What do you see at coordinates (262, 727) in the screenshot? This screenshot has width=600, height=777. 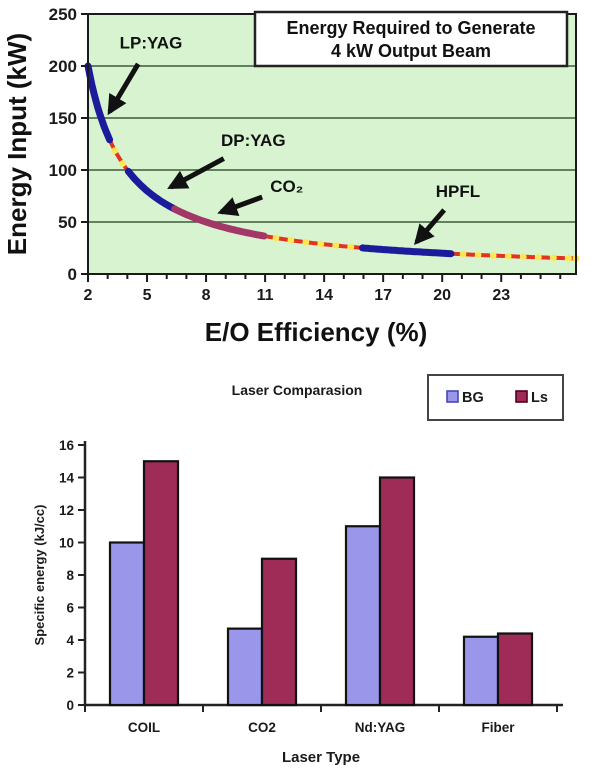 I see `category-label: CO2` at bounding box center [262, 727].